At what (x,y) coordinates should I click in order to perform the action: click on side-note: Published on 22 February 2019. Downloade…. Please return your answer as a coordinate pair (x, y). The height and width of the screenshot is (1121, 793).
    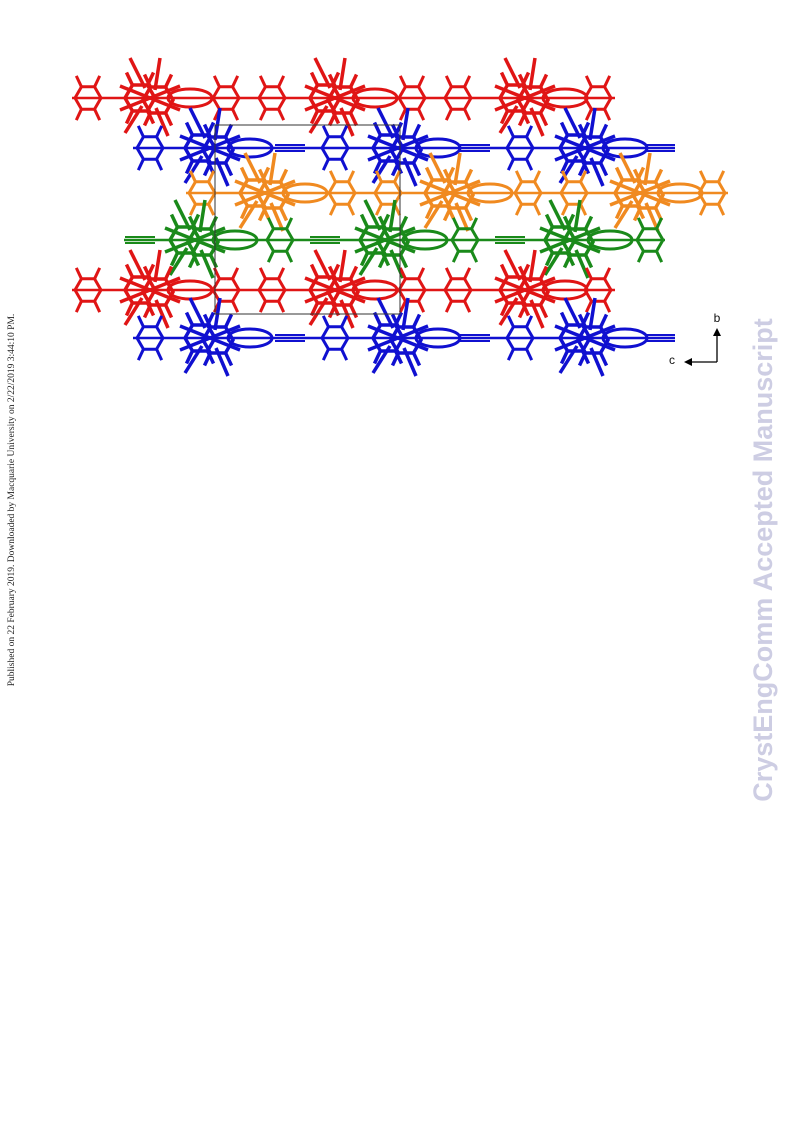
    Looking at the image, I should click on (12, 500).